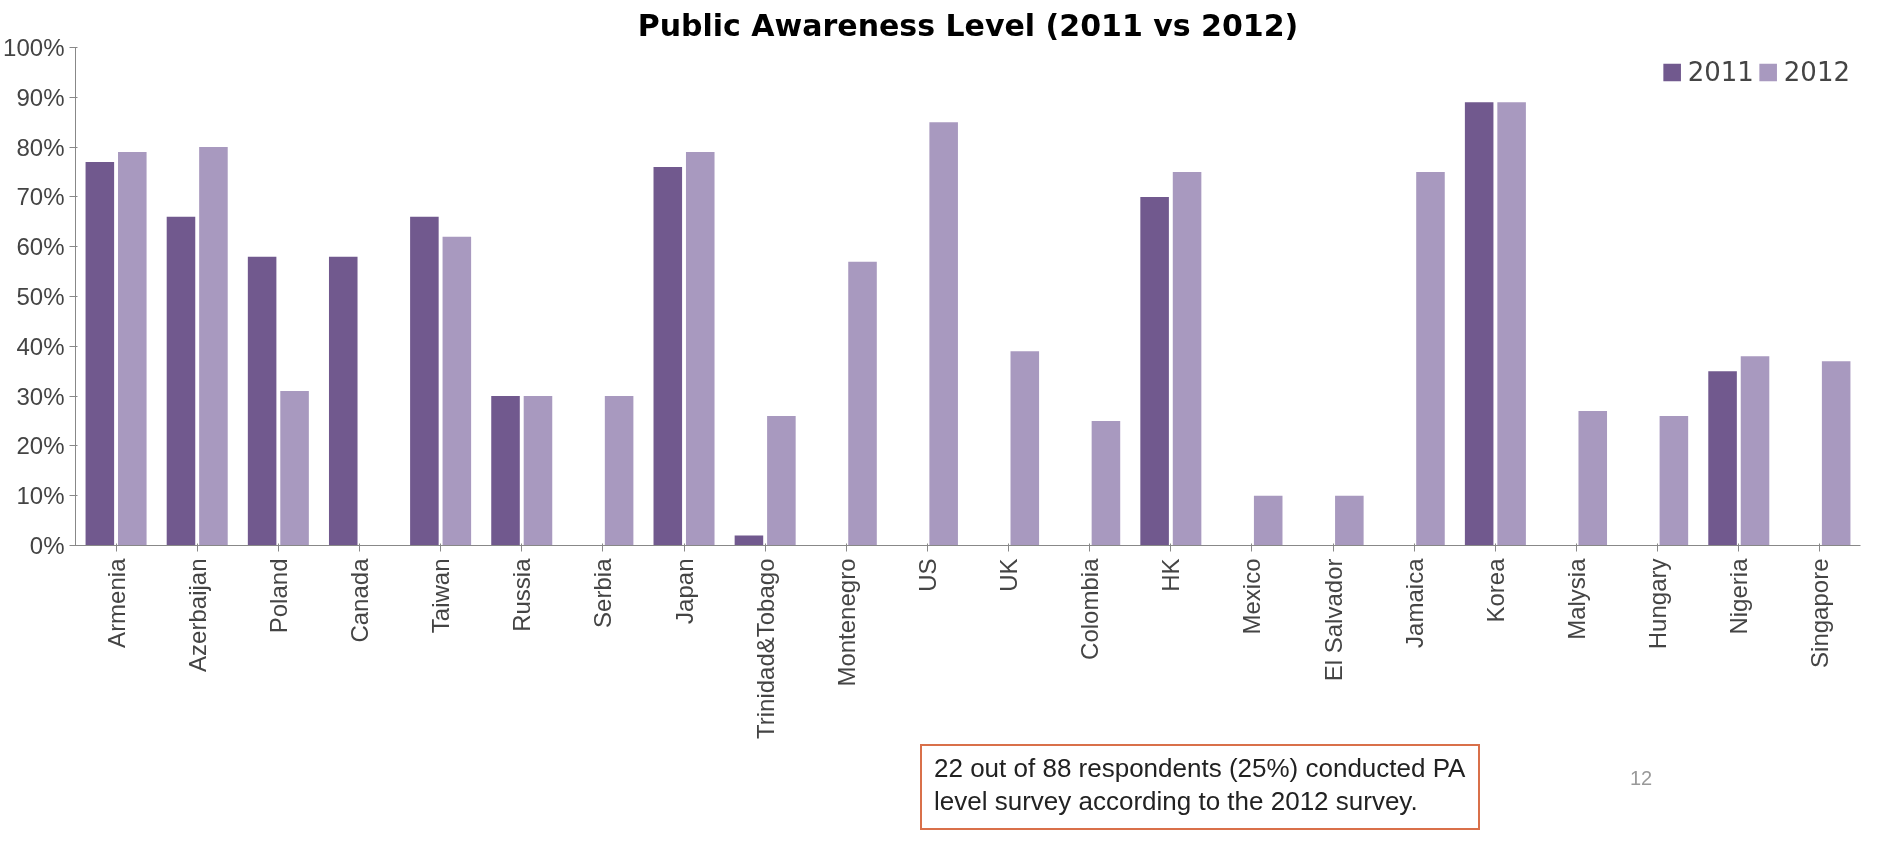  I want to click on y-tick-label: 90%, so click(40, 97).